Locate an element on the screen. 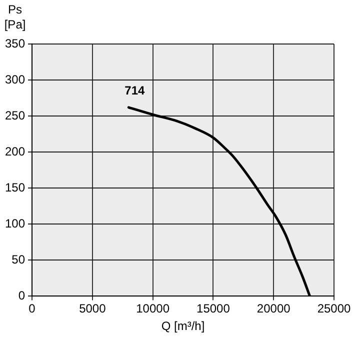 This screenshot has height=338, width=356. y-tick-label: 300 is located at coordinates (15, 79).